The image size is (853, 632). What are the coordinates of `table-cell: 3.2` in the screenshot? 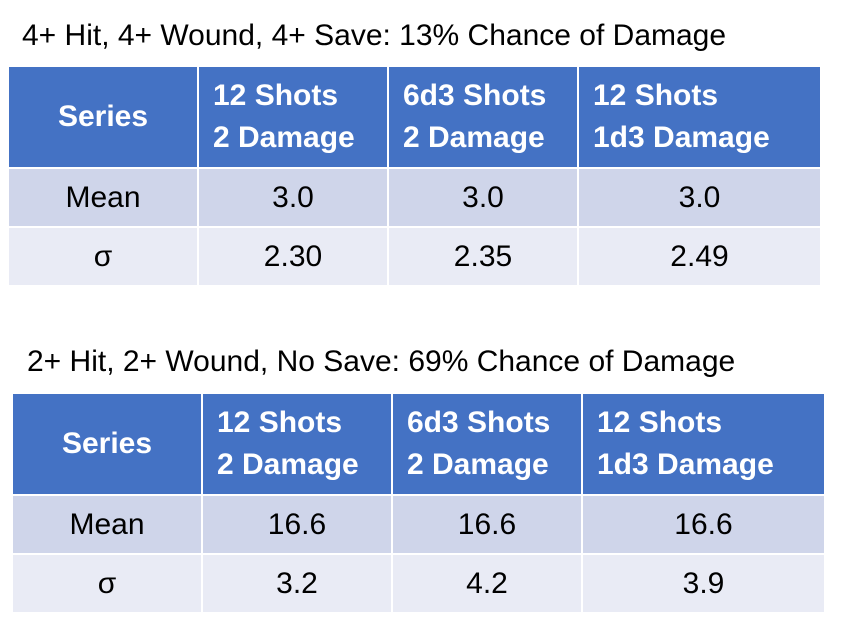 It's located at (297, 583).